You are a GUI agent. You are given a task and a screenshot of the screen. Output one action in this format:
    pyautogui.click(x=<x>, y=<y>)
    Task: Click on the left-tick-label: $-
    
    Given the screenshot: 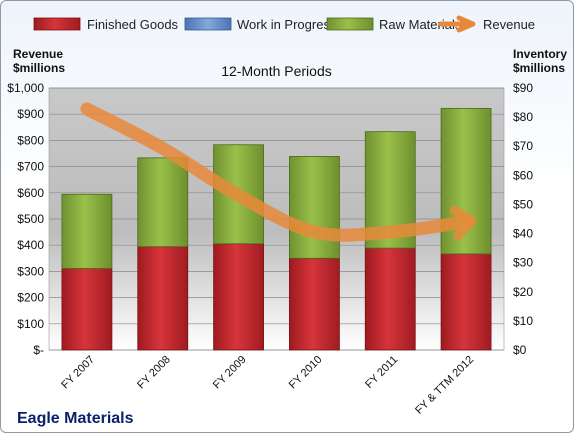 What is the action you would take?
    pyautogui.click(x=38, y=350)
    